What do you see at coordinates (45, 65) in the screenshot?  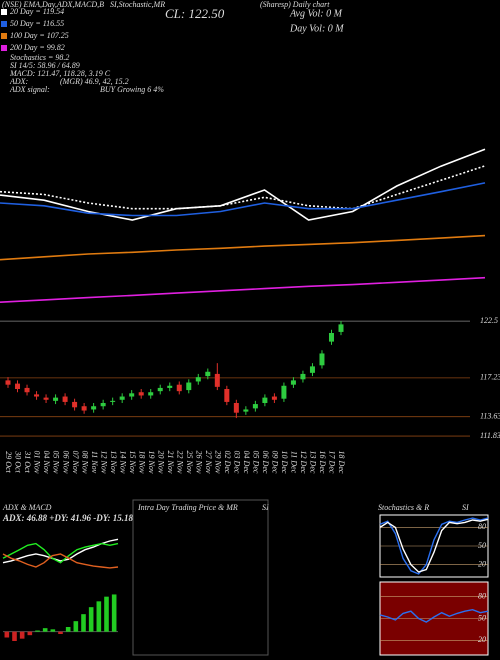 I see `si-text: SI 14/5: 58.96 / 64.89` at bounding box center [45, 65].